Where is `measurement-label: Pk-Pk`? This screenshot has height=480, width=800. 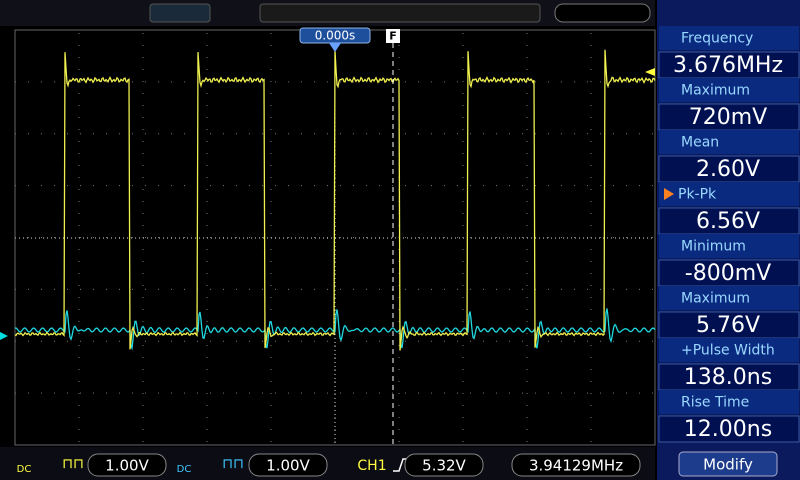
measurement-label: Pk-Pk is located at coordinates (697, 195).